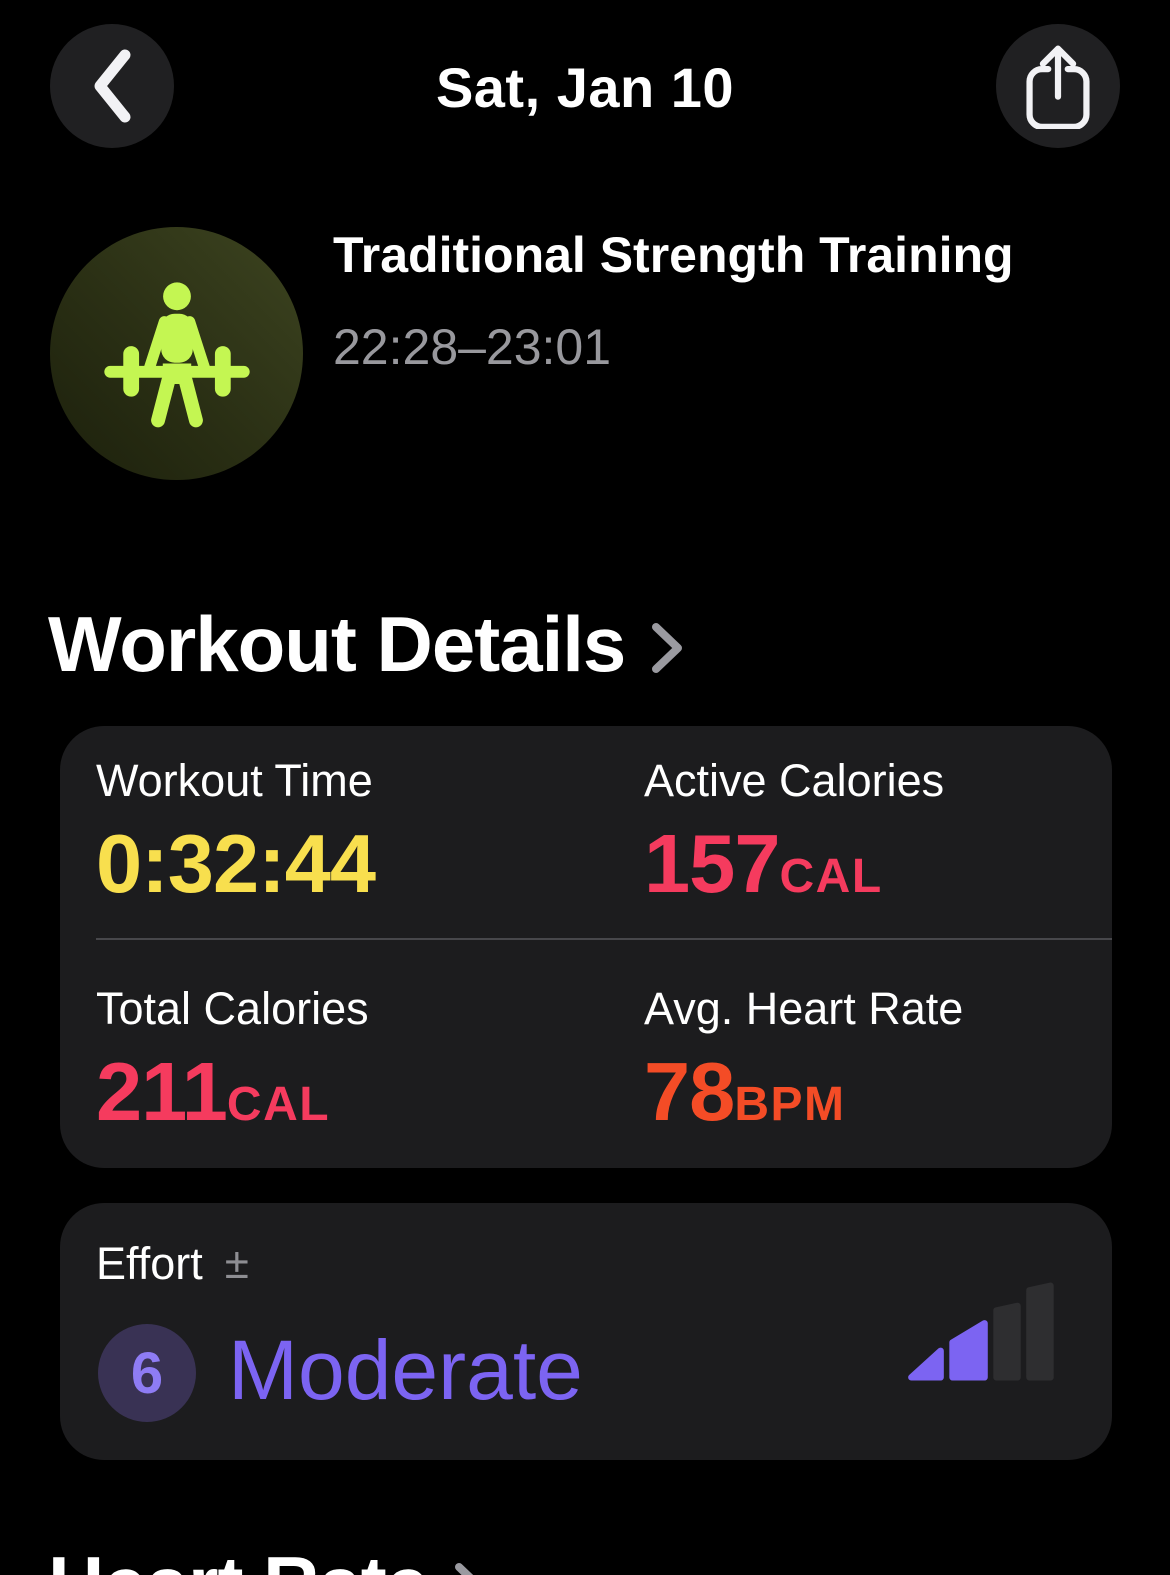 This screenshot has height=1575, width=1170. Describe the element at coordinates (586, 1331) in the screenshot. I see `effort-card: Effort ± 6 Moderate` at that location.